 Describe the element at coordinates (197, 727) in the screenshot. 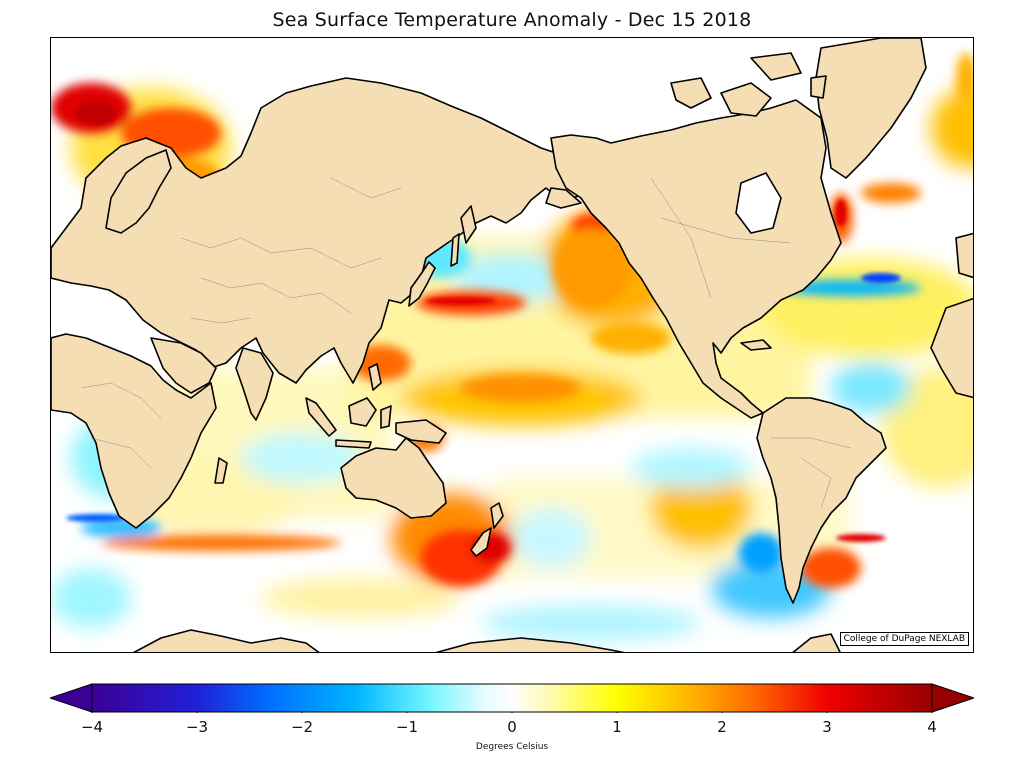

I see `colorbar-tick-label: −3` at that location.